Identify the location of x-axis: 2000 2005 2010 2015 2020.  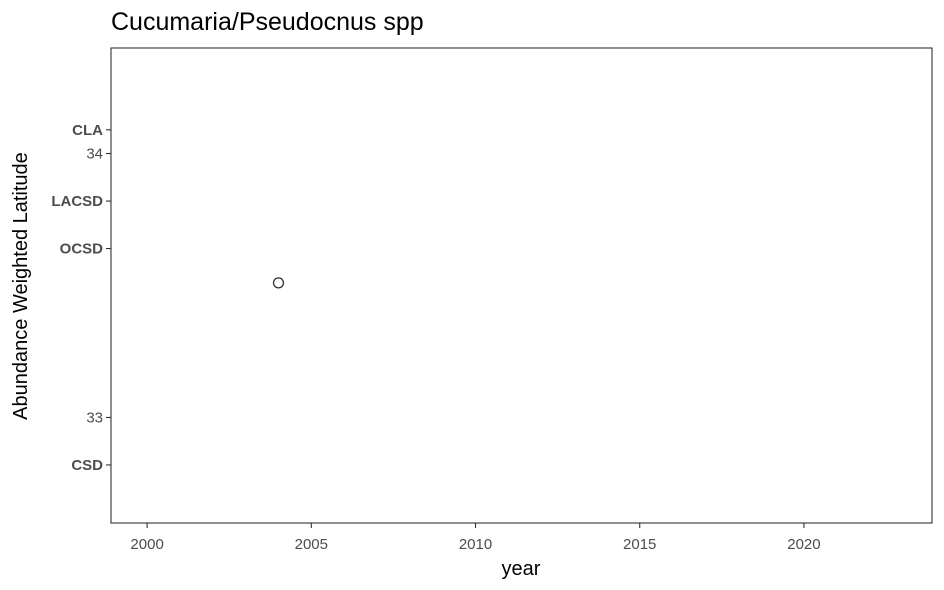
(475, 538).